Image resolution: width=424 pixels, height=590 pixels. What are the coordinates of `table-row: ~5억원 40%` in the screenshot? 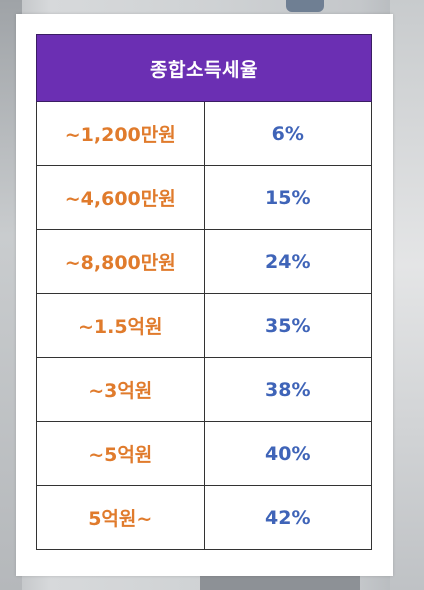 It's located at (204, 453).